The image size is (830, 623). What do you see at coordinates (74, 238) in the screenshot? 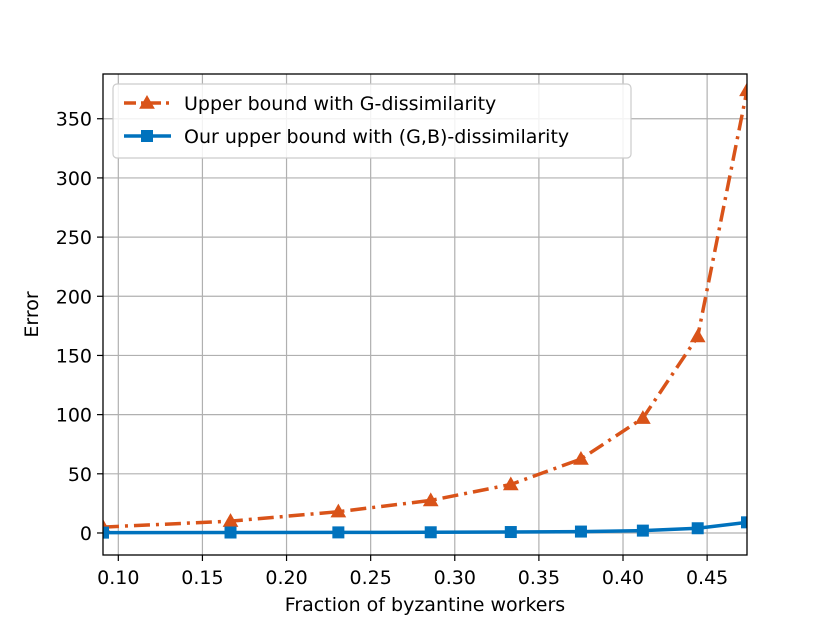
I see `y-tick-label: 250` at bounding box center [74, 238].